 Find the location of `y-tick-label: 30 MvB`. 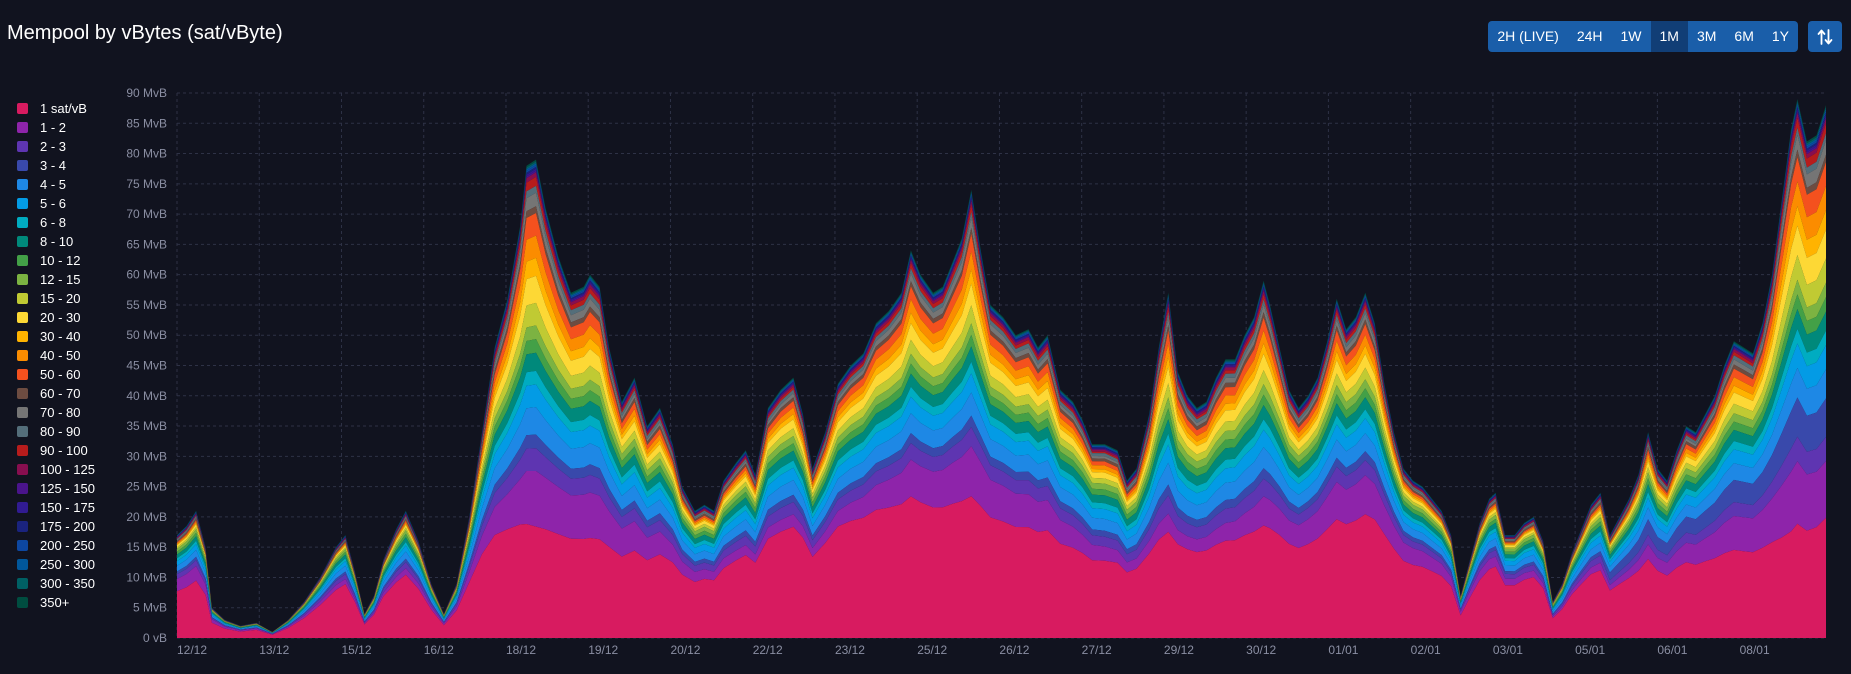

y-tick-label: 30 MvB is located at coordinates (146, 456).